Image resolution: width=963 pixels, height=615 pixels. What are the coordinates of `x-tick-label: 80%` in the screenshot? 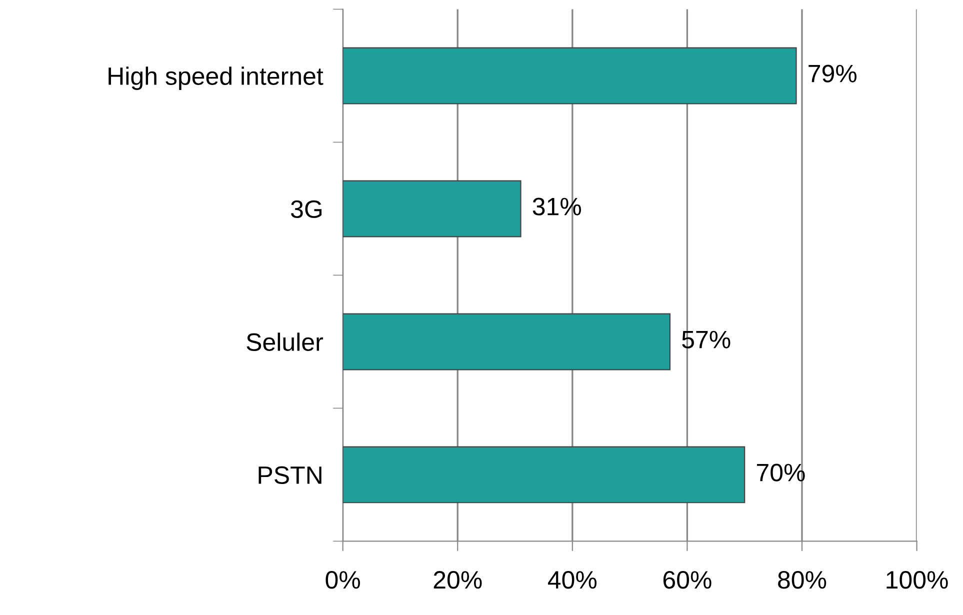 It's located at (802, 580).